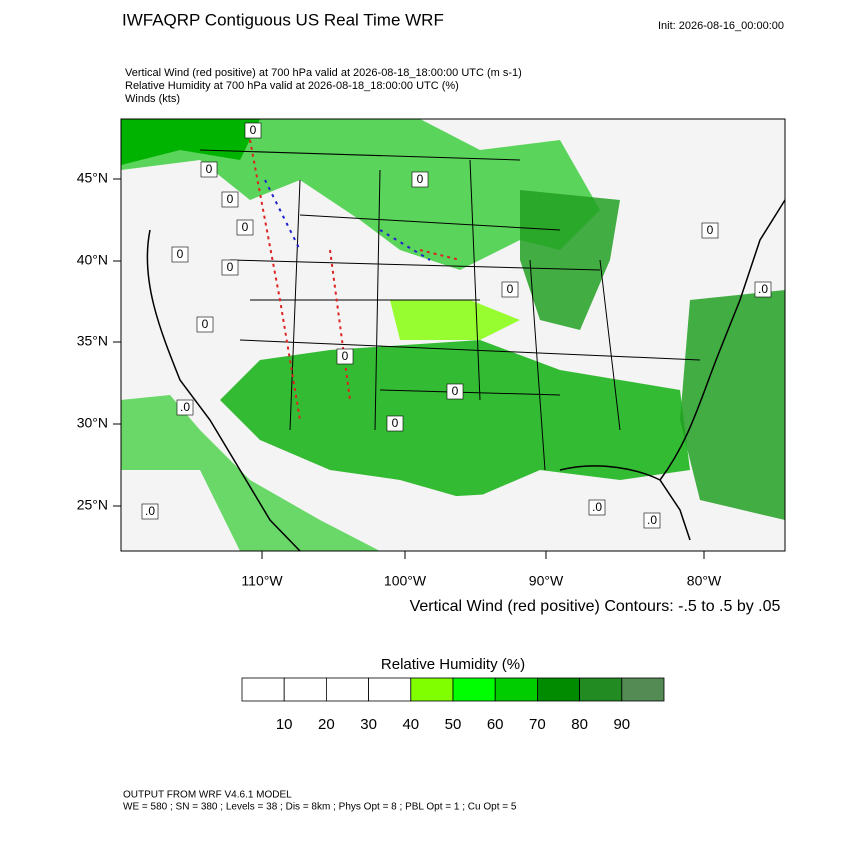 The width and height of the screenshot is (850, 855). I want to click on subtitle: Winds (kts), so click(152, 99).